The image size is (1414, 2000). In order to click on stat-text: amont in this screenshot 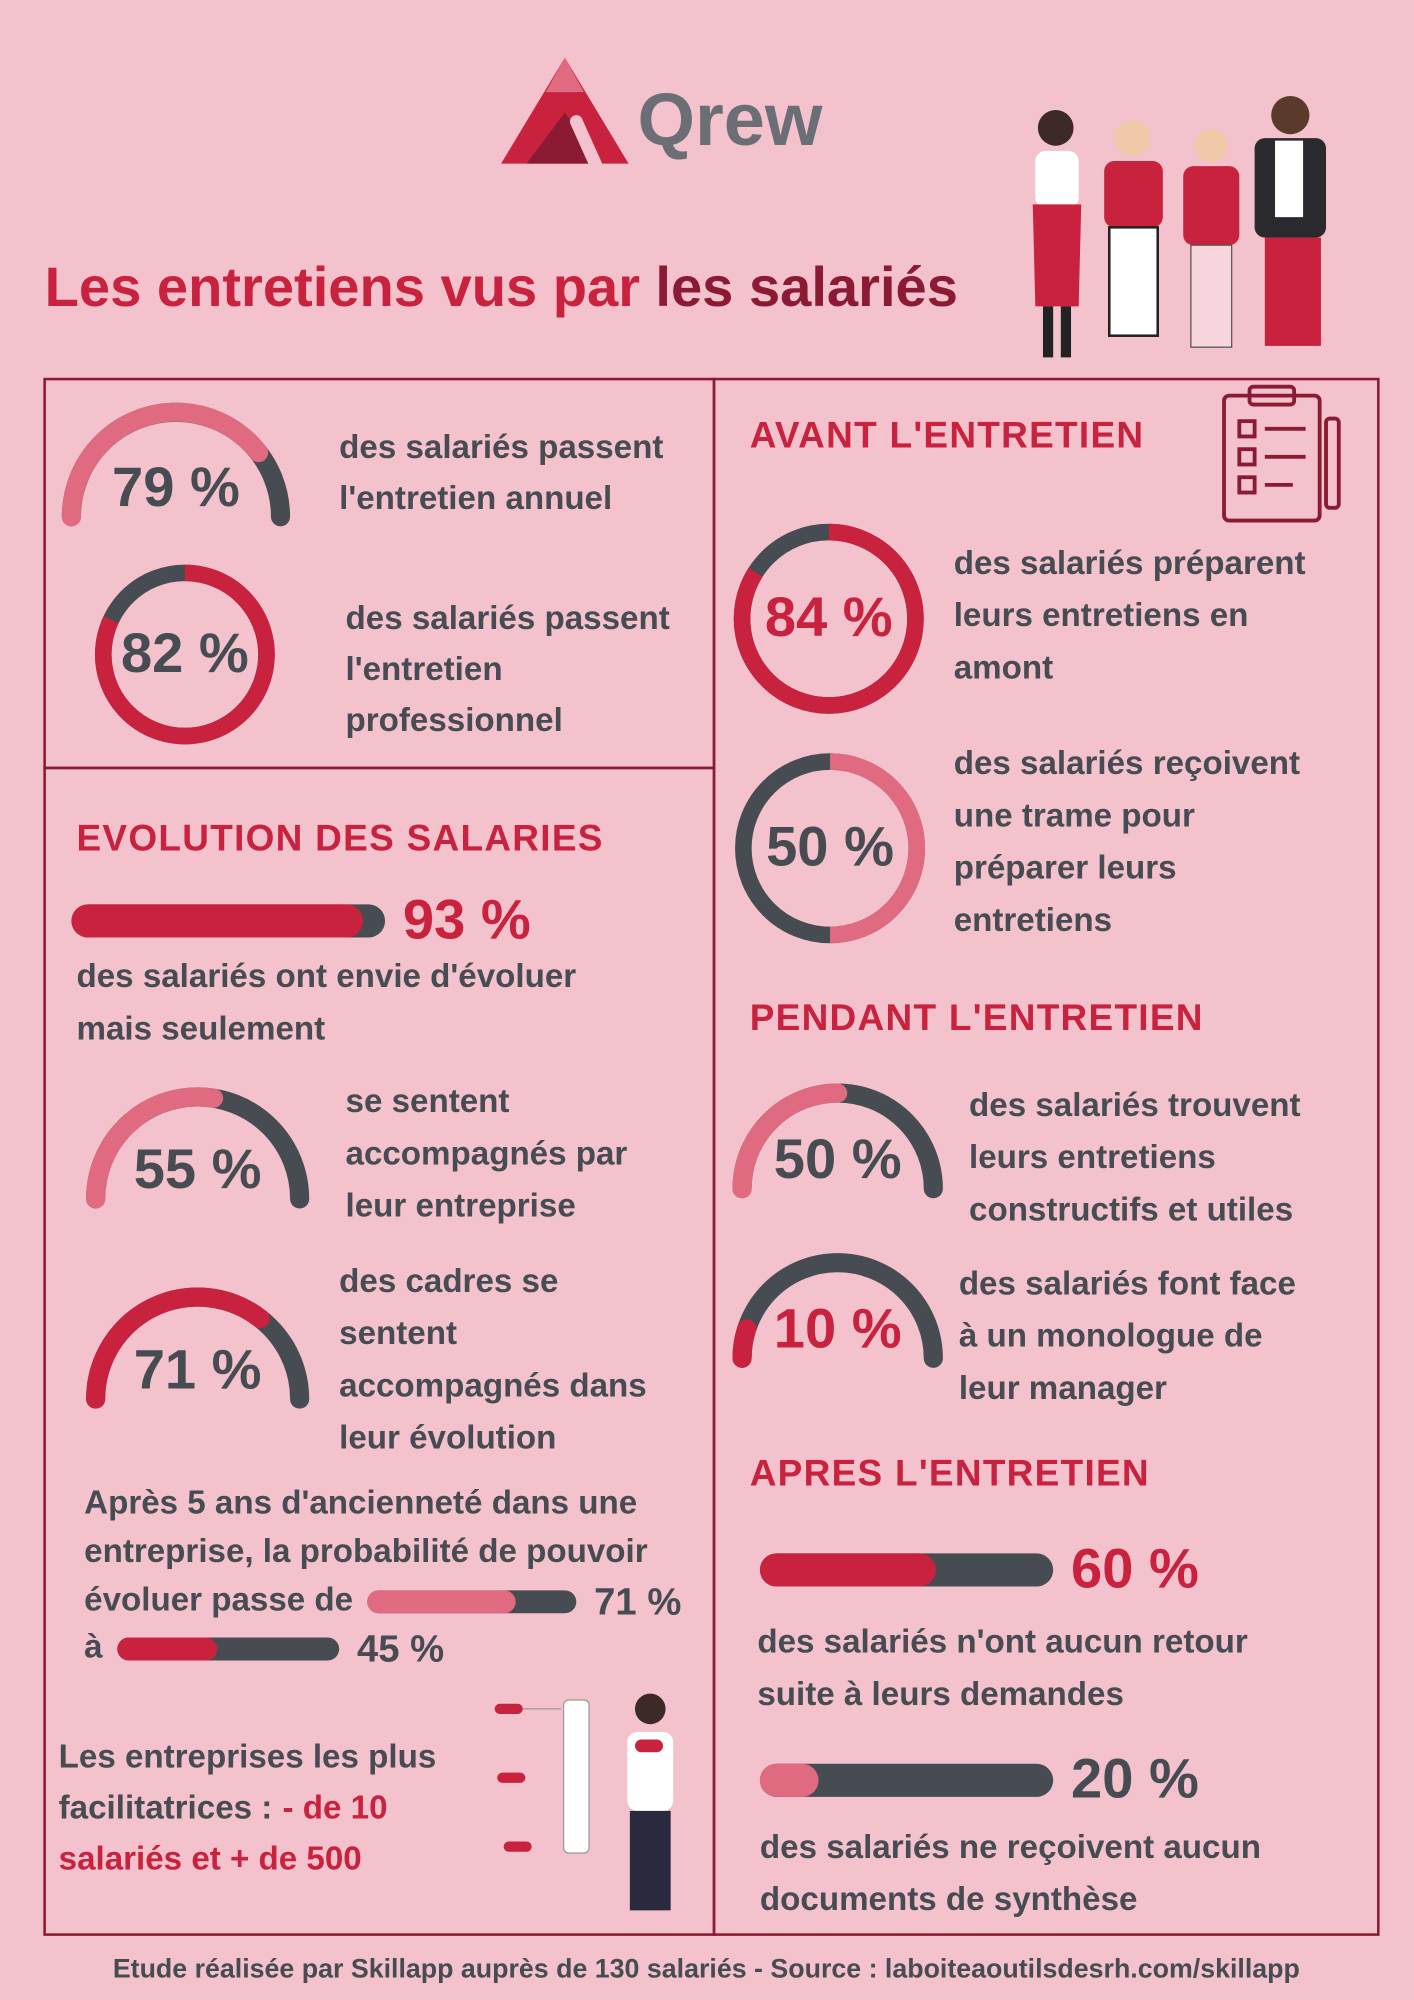, I will do `click(1003, 668)`.